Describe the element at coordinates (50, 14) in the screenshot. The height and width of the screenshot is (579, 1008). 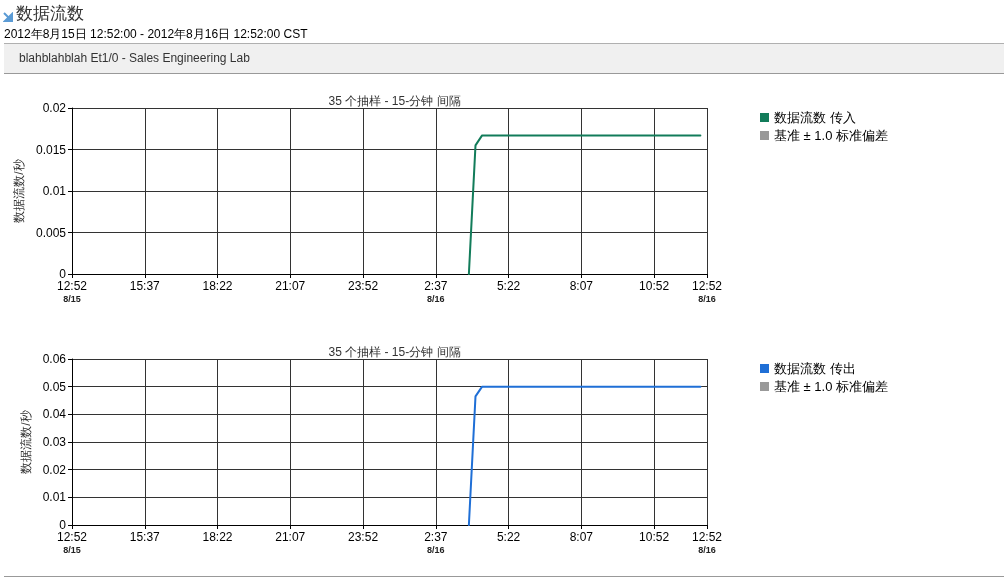
I see `text: 数据流数` at that location.